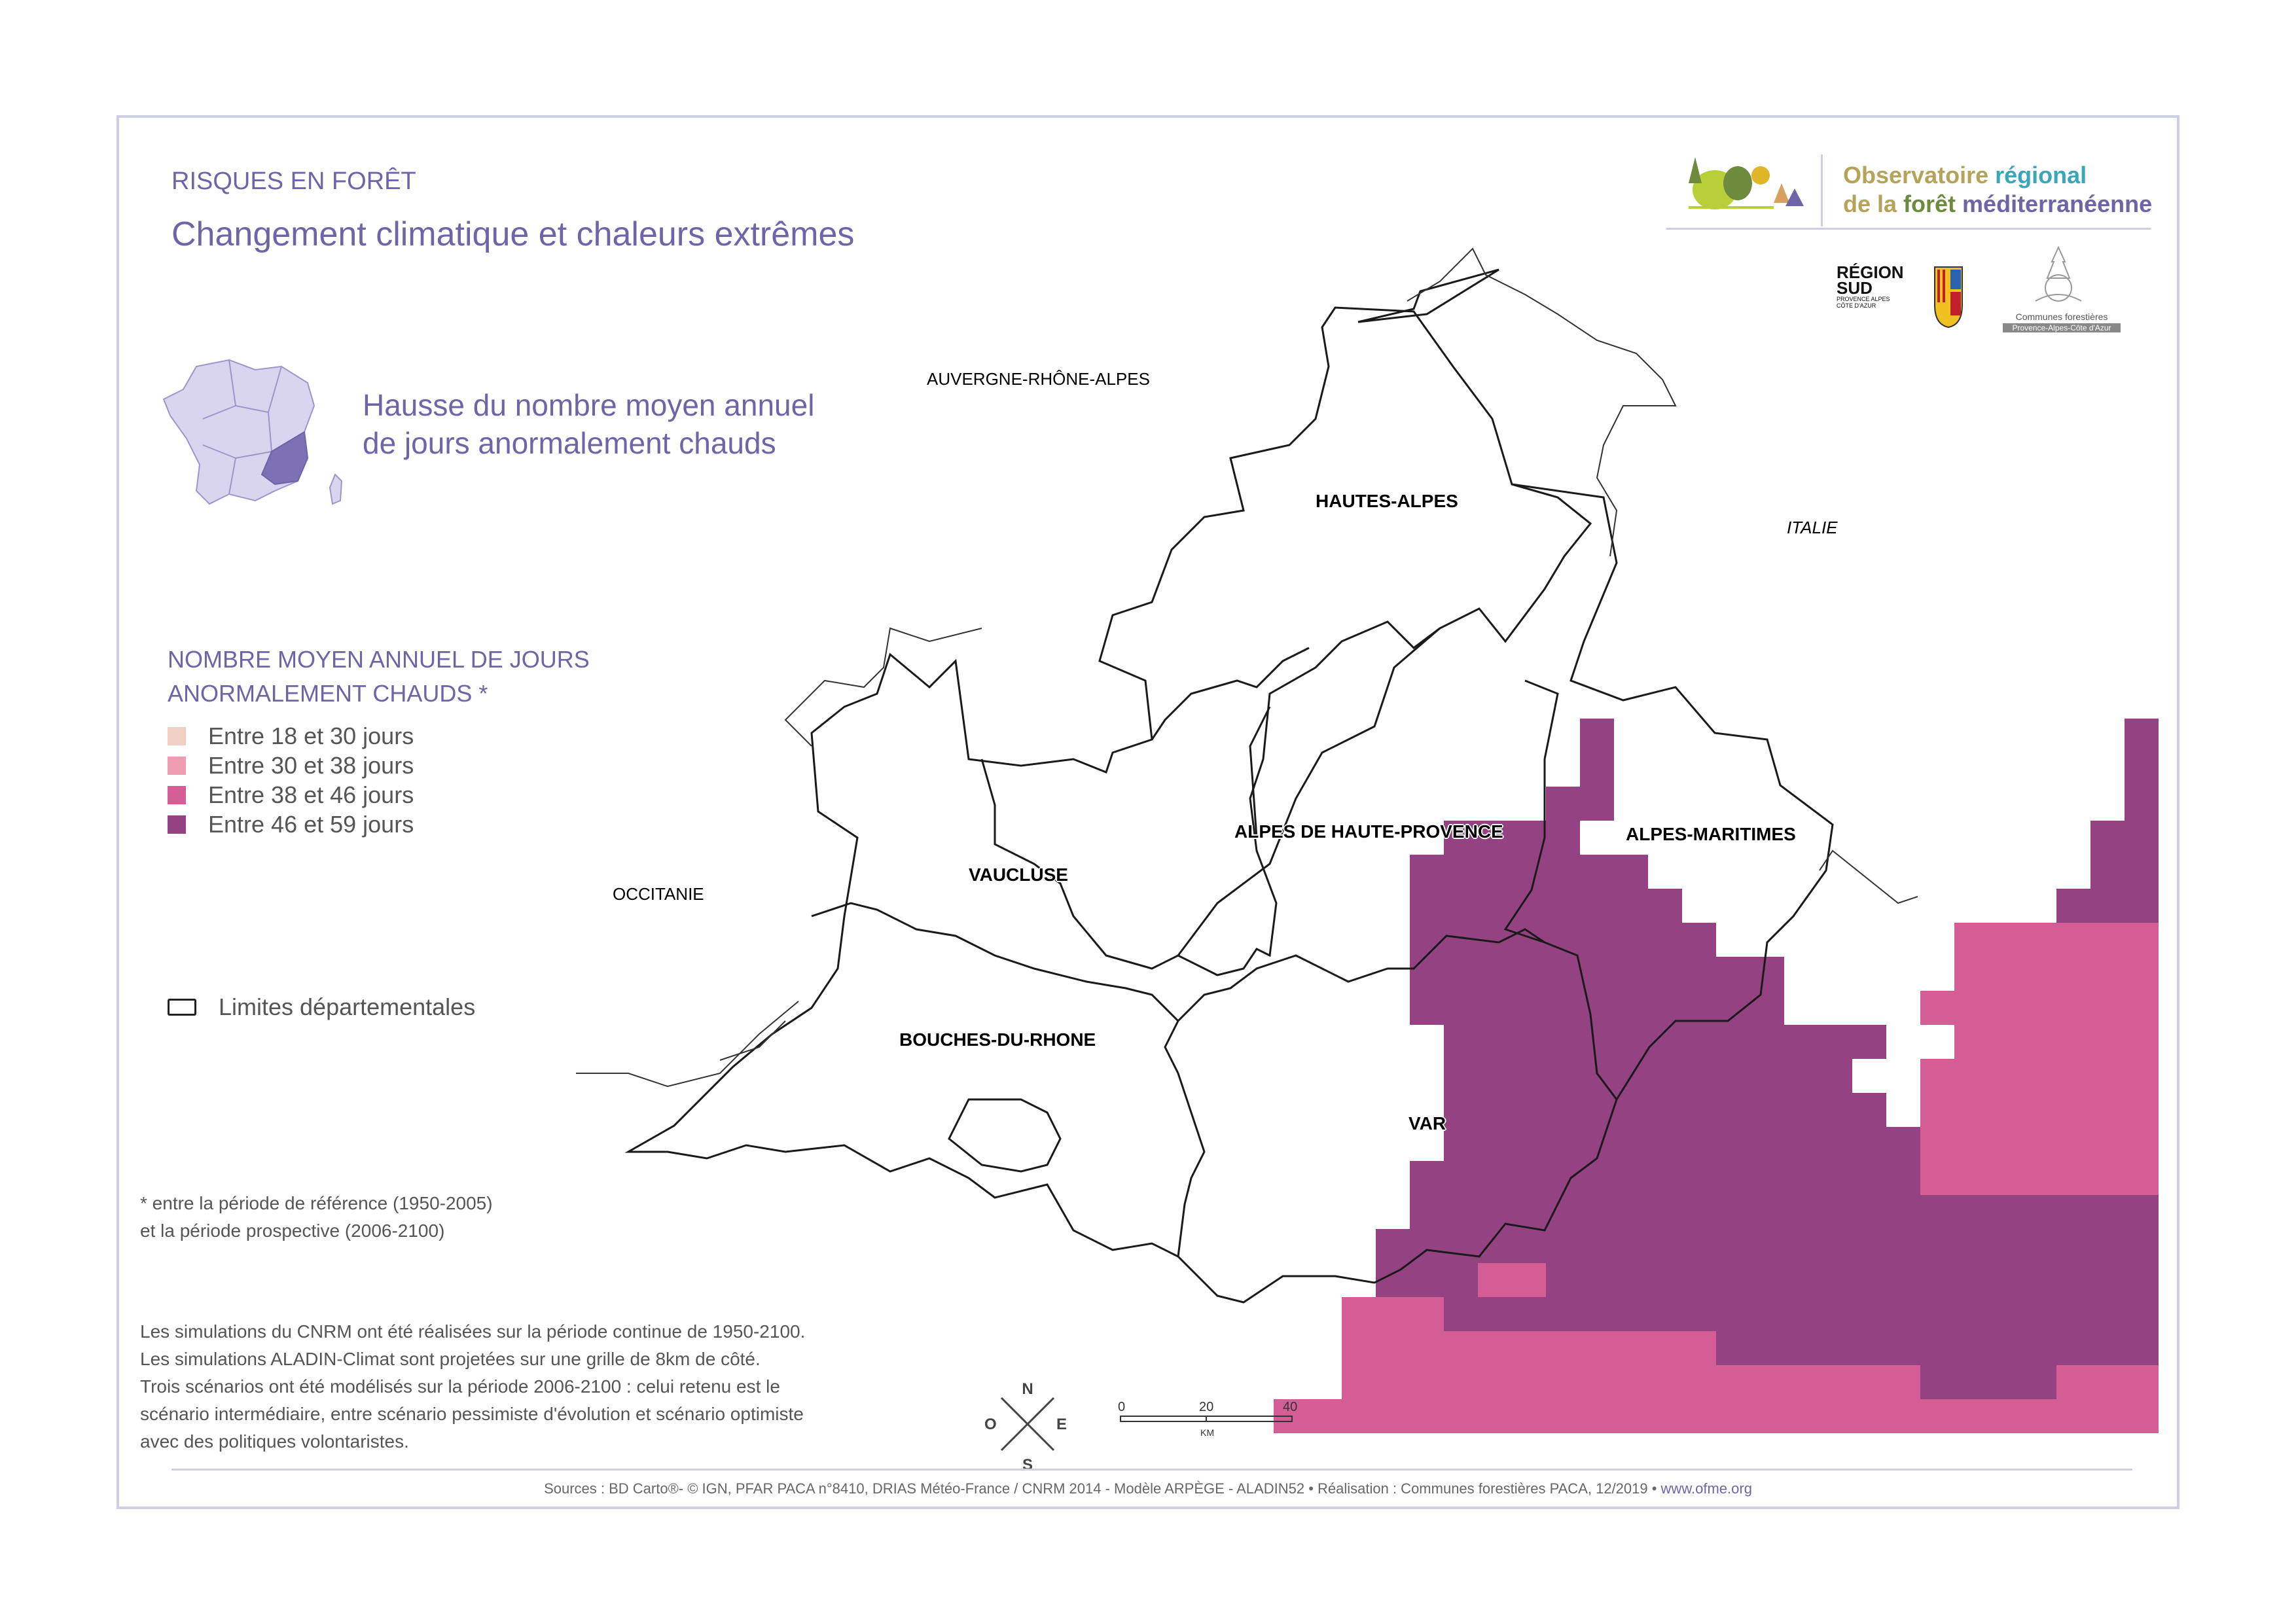 Image resolution: width=2296 pixels, height=1623 pixels. What do you see at coordinates (291, 795) in the screenshot?
I see `legend-item: Entre 38 et 46 jours` at bounding box center [291, 795].